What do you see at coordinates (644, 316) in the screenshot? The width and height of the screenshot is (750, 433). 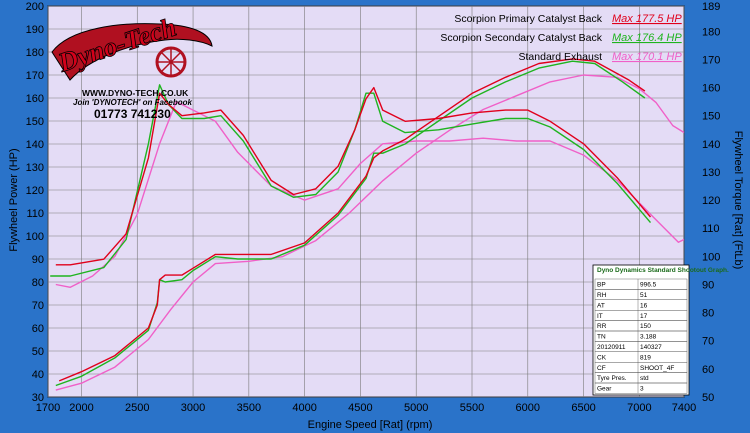 I see `info-value: 17` at bounding box center [644, 316].